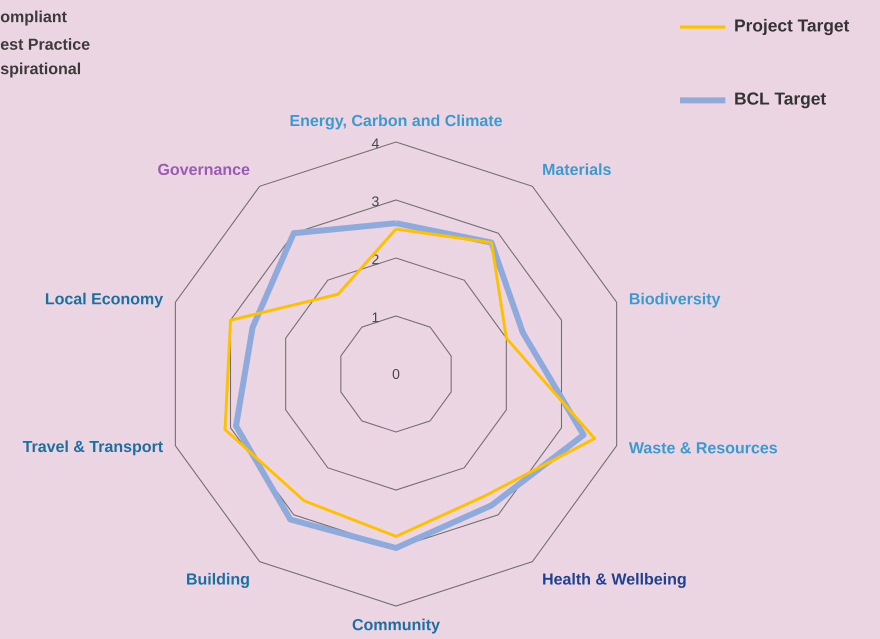 The height and width of the screenshot is (639, 880). Describe the element at coordinates (204, 170) in the screenshot. I see `spoke-label: Governance` at that location.